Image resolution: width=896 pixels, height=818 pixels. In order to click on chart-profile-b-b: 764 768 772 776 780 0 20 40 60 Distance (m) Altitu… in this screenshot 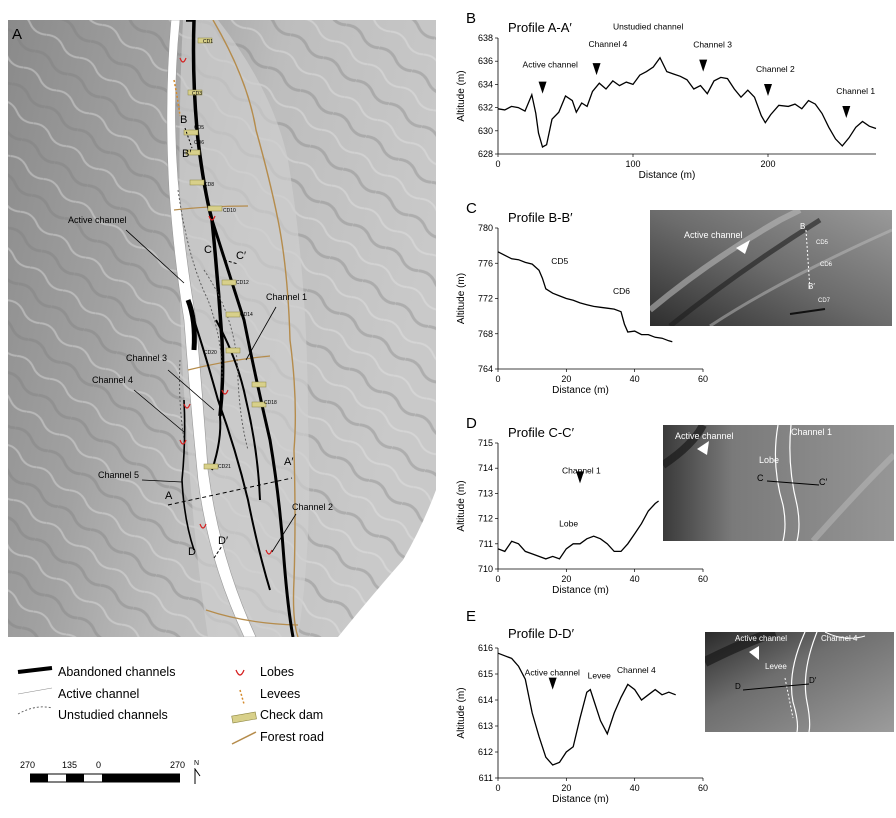, I will do `click(582, 303)`.